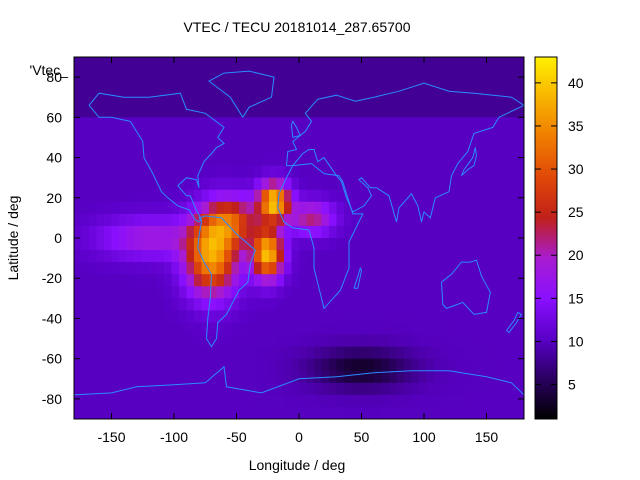 The width and height of the screenshot is (640, 480). I want to click on x-tick-label: 100, so click(424, 437).